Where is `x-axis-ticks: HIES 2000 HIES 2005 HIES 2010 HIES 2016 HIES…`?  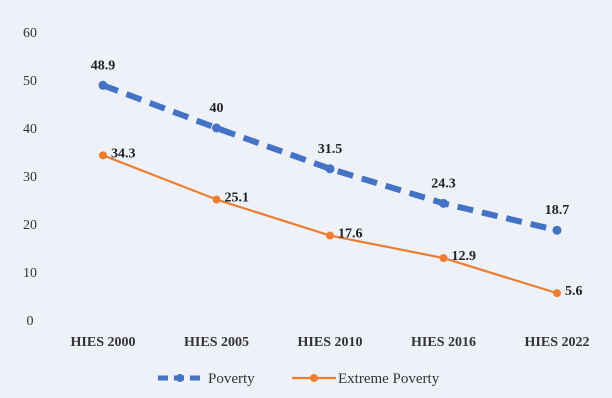 x-axis-ticks: HIES 2000 HIES 2005 HIES 2010 HIES 2016 HIES… is located at coordinates (330, 342).